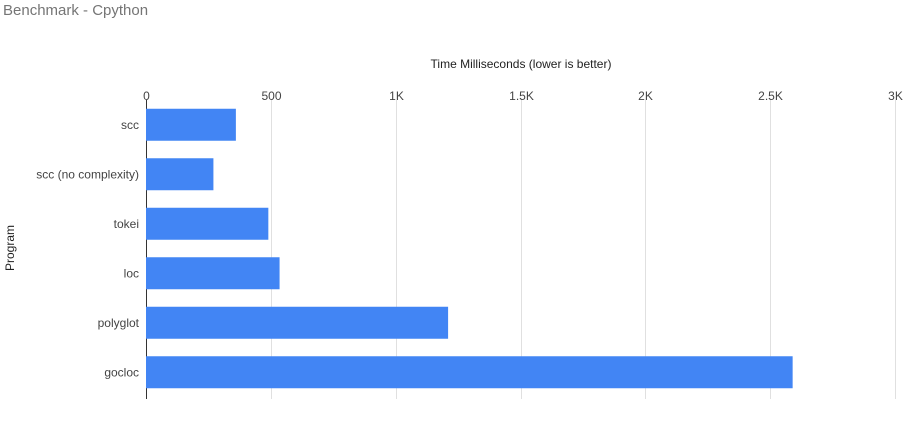  Describe the element at coordinates (121, 372) in the screenshot. I see `category-label: gocloc` at that location.